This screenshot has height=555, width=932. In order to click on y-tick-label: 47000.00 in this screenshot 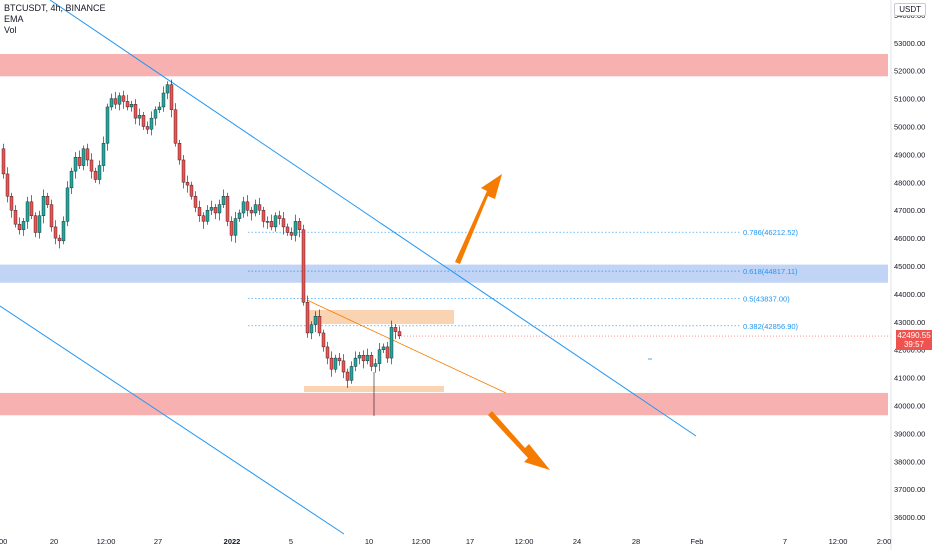, I will do `click(909, 210)`.